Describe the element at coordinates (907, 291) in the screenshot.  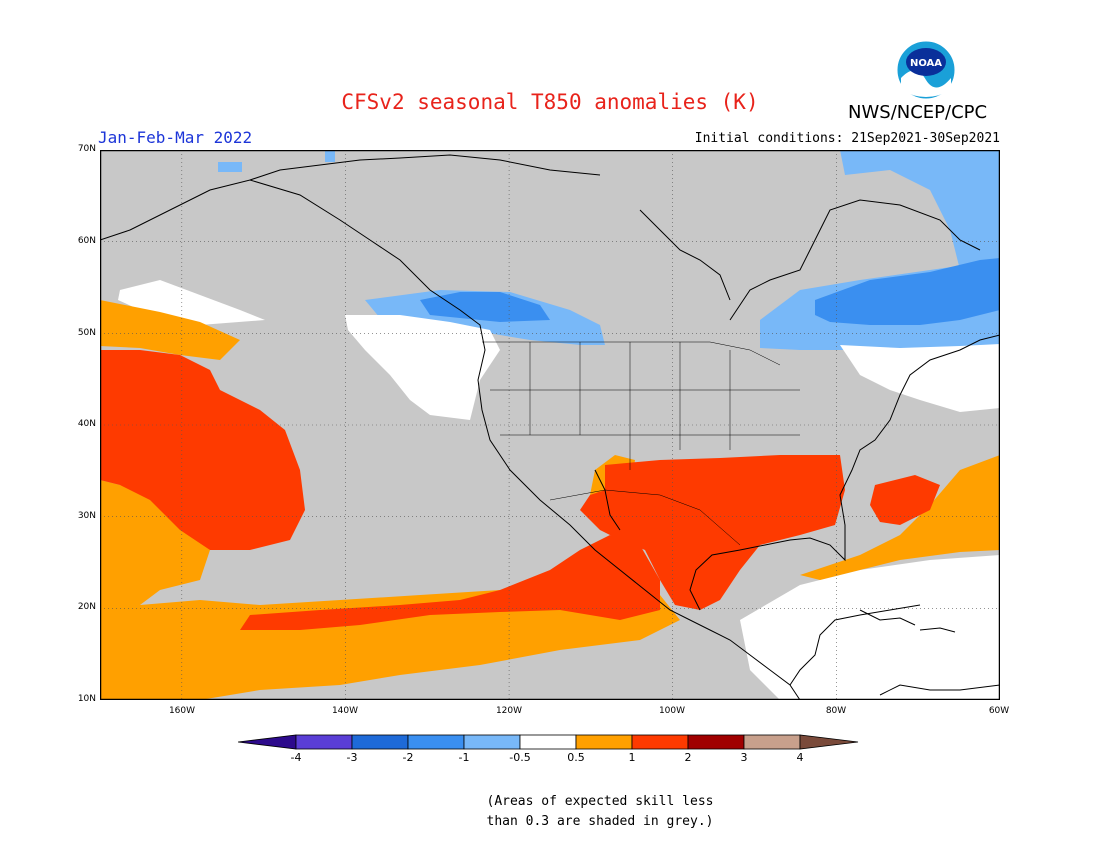
I see `anomaly-region-blue-e-canada` at that location.